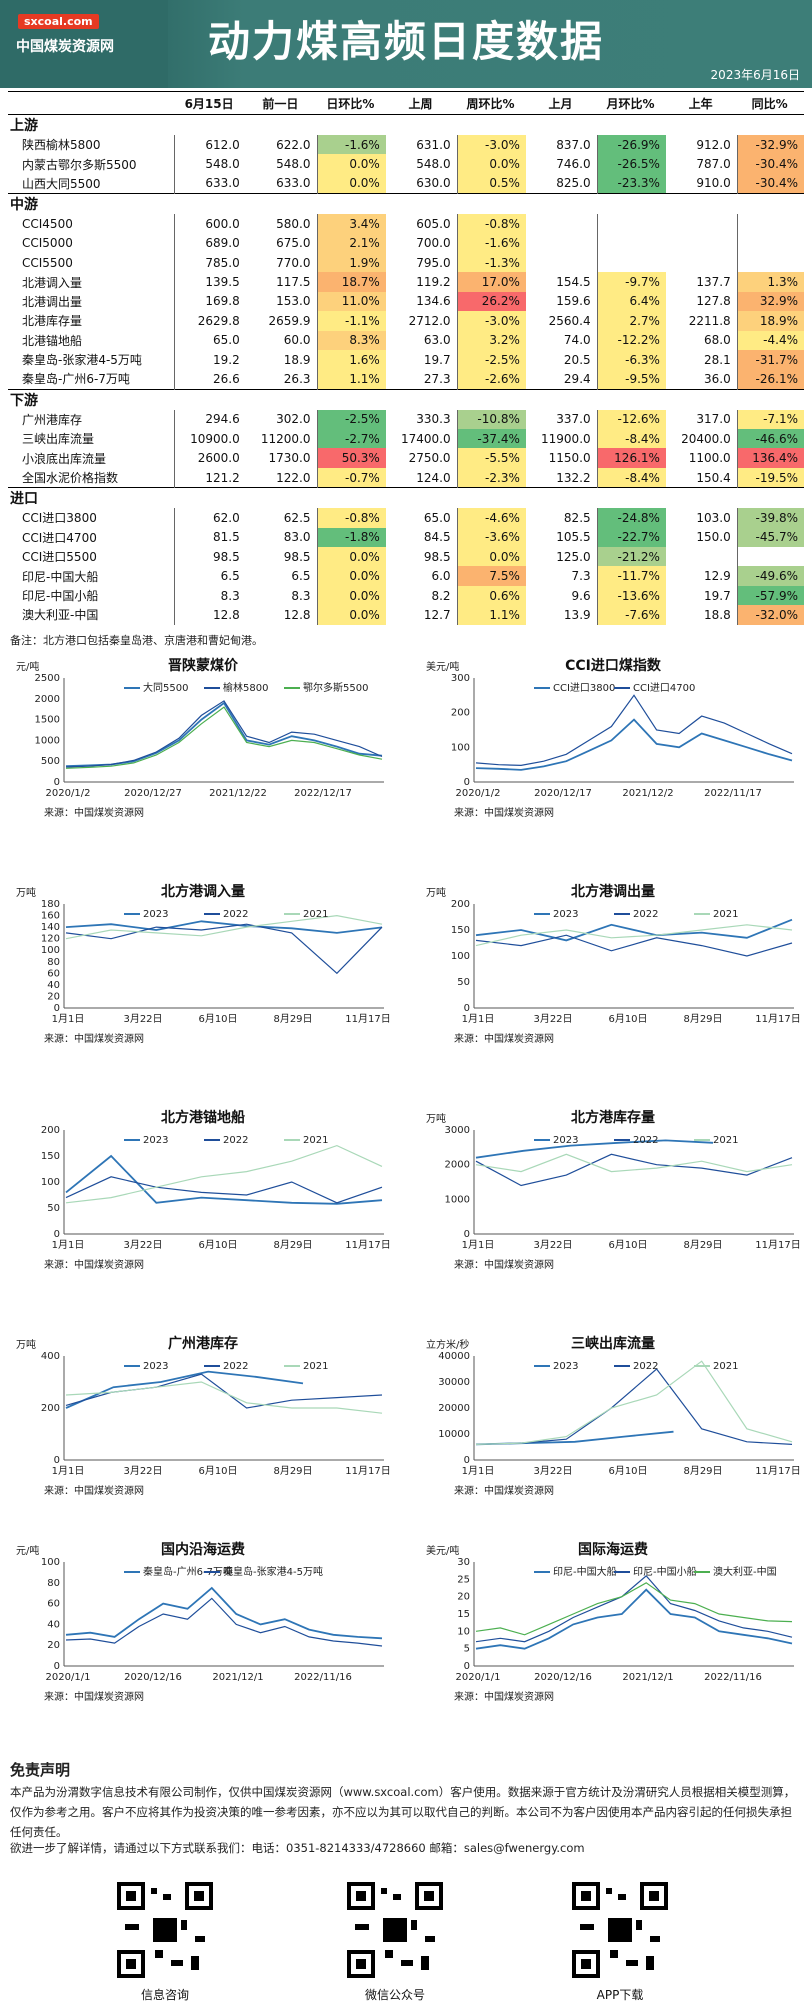 This screenshot has height=2009, width=812. What do you see at coordinates (281, 439) in the screenshot?
I see `table-cell: 11200.0` at bounding box center [281, 439].